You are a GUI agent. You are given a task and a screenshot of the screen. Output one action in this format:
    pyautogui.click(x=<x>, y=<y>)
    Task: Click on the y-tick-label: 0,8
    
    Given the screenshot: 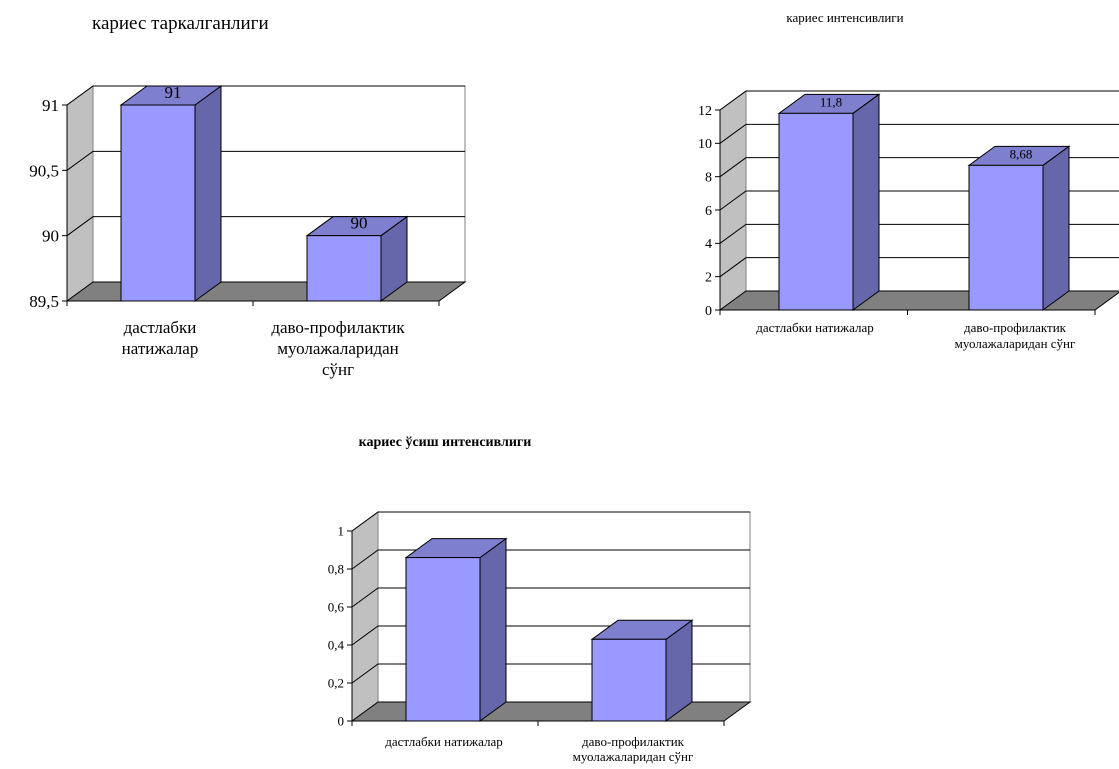 What is the action you would take?
    pyautogui.click(x=336, y=569)
    